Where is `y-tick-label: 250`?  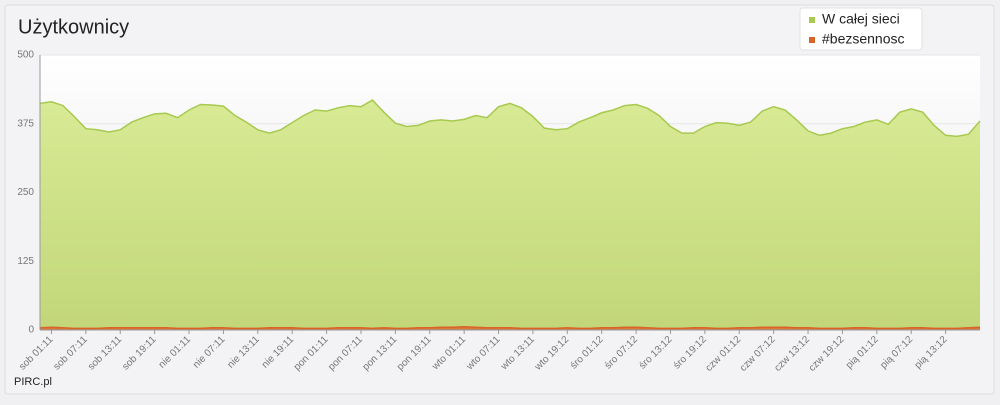
y-tick-label: 250 is located at coordinates (25, 192).